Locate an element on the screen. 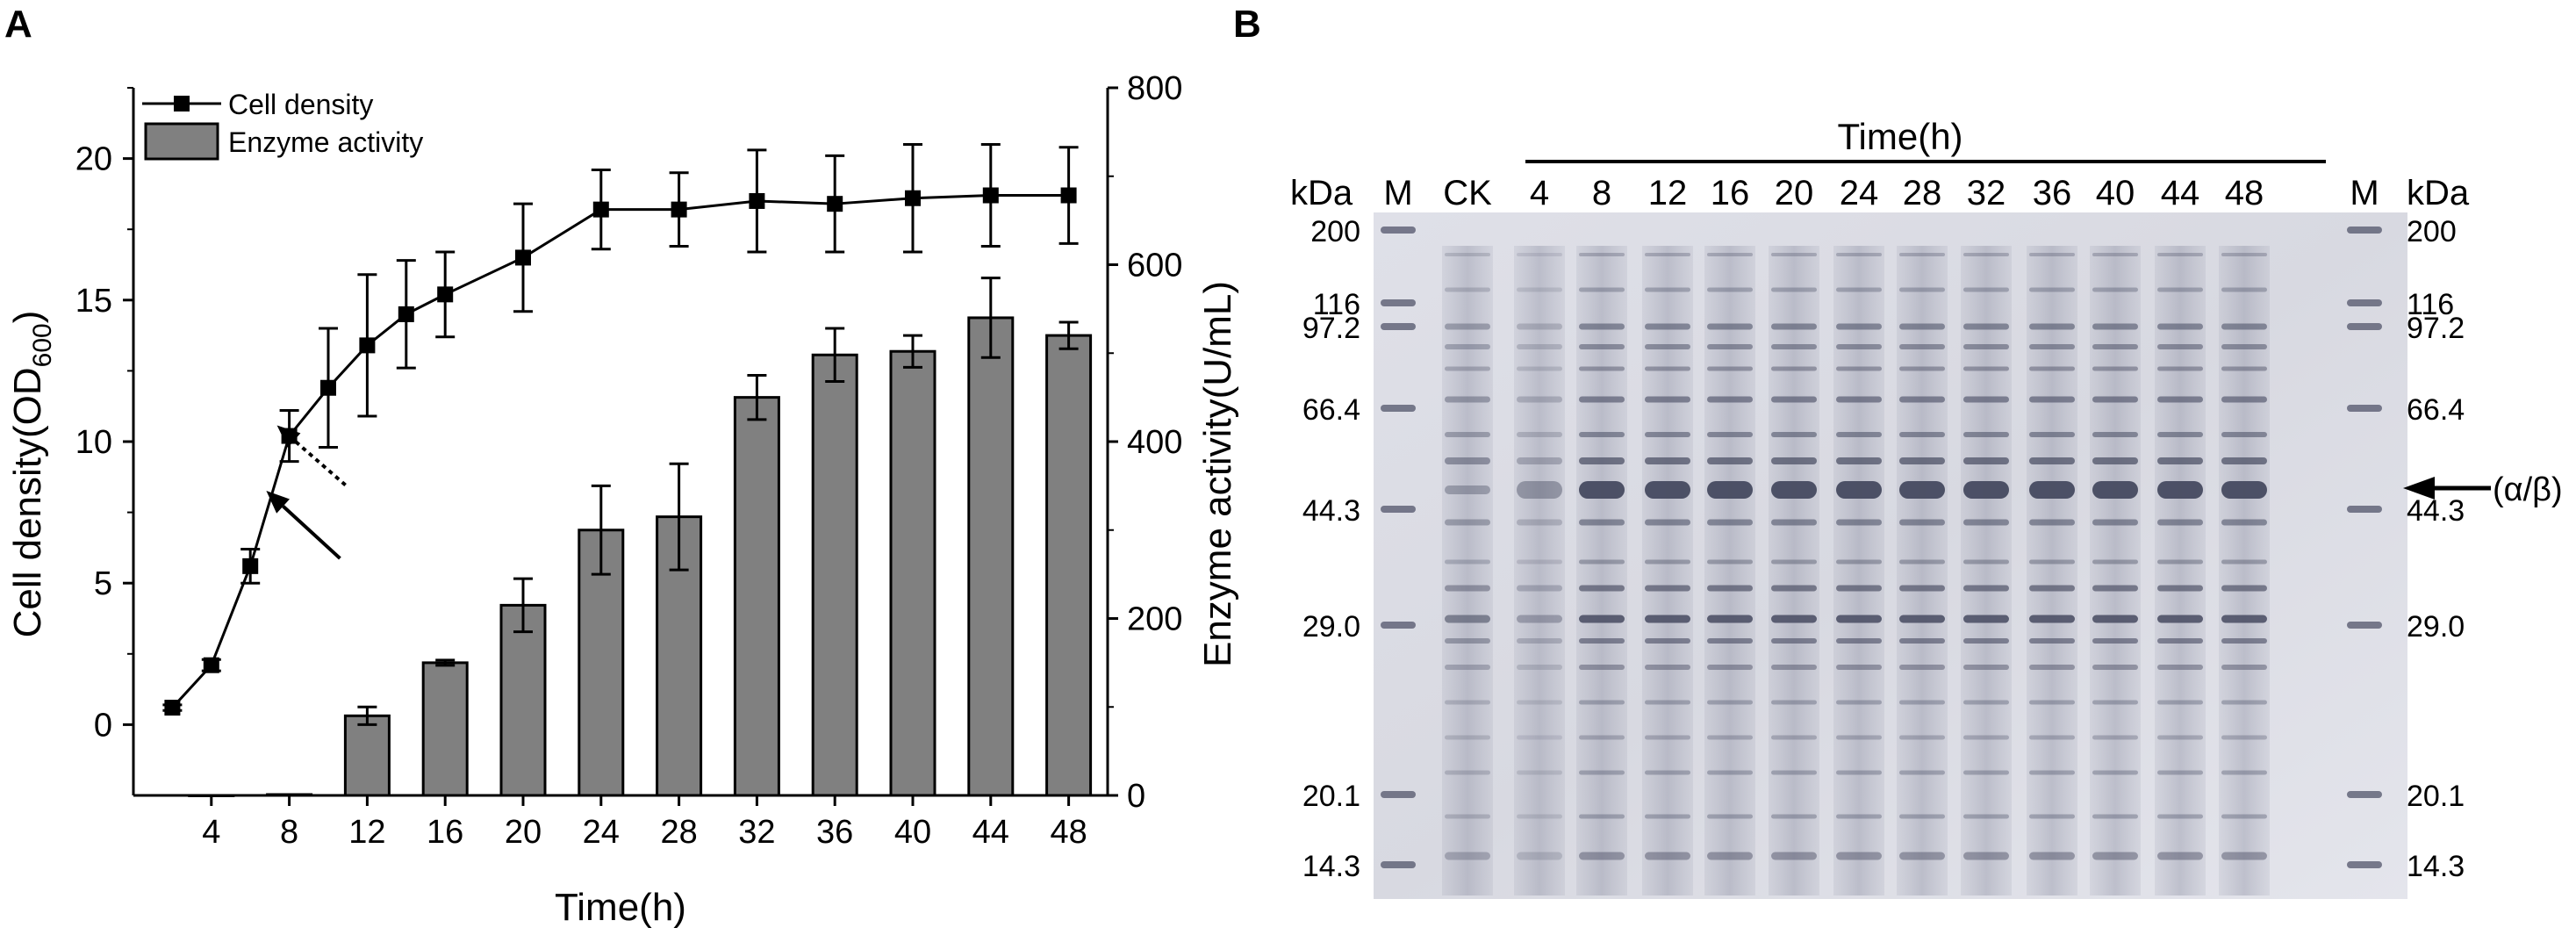  marker-label-right: 29.0 is located at coordinates (2436, 627).